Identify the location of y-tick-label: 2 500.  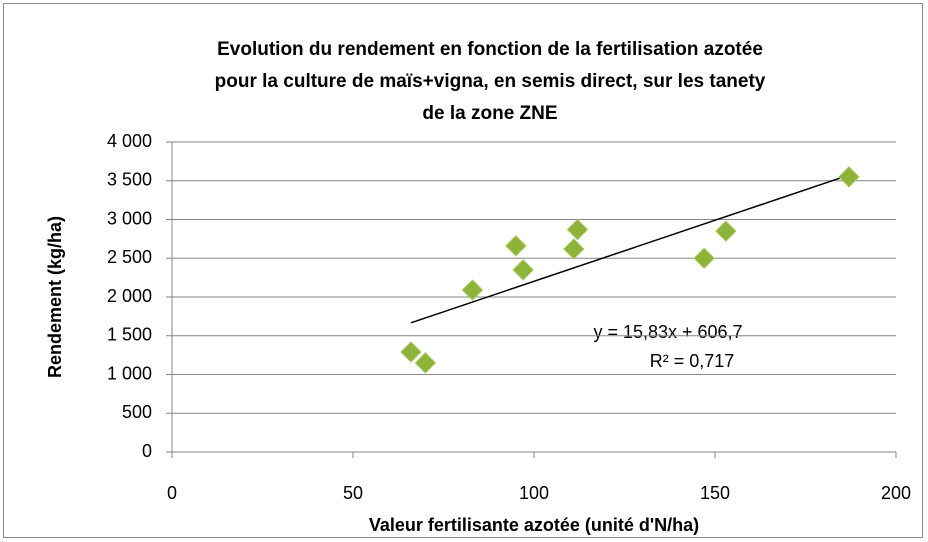
(129, 257).